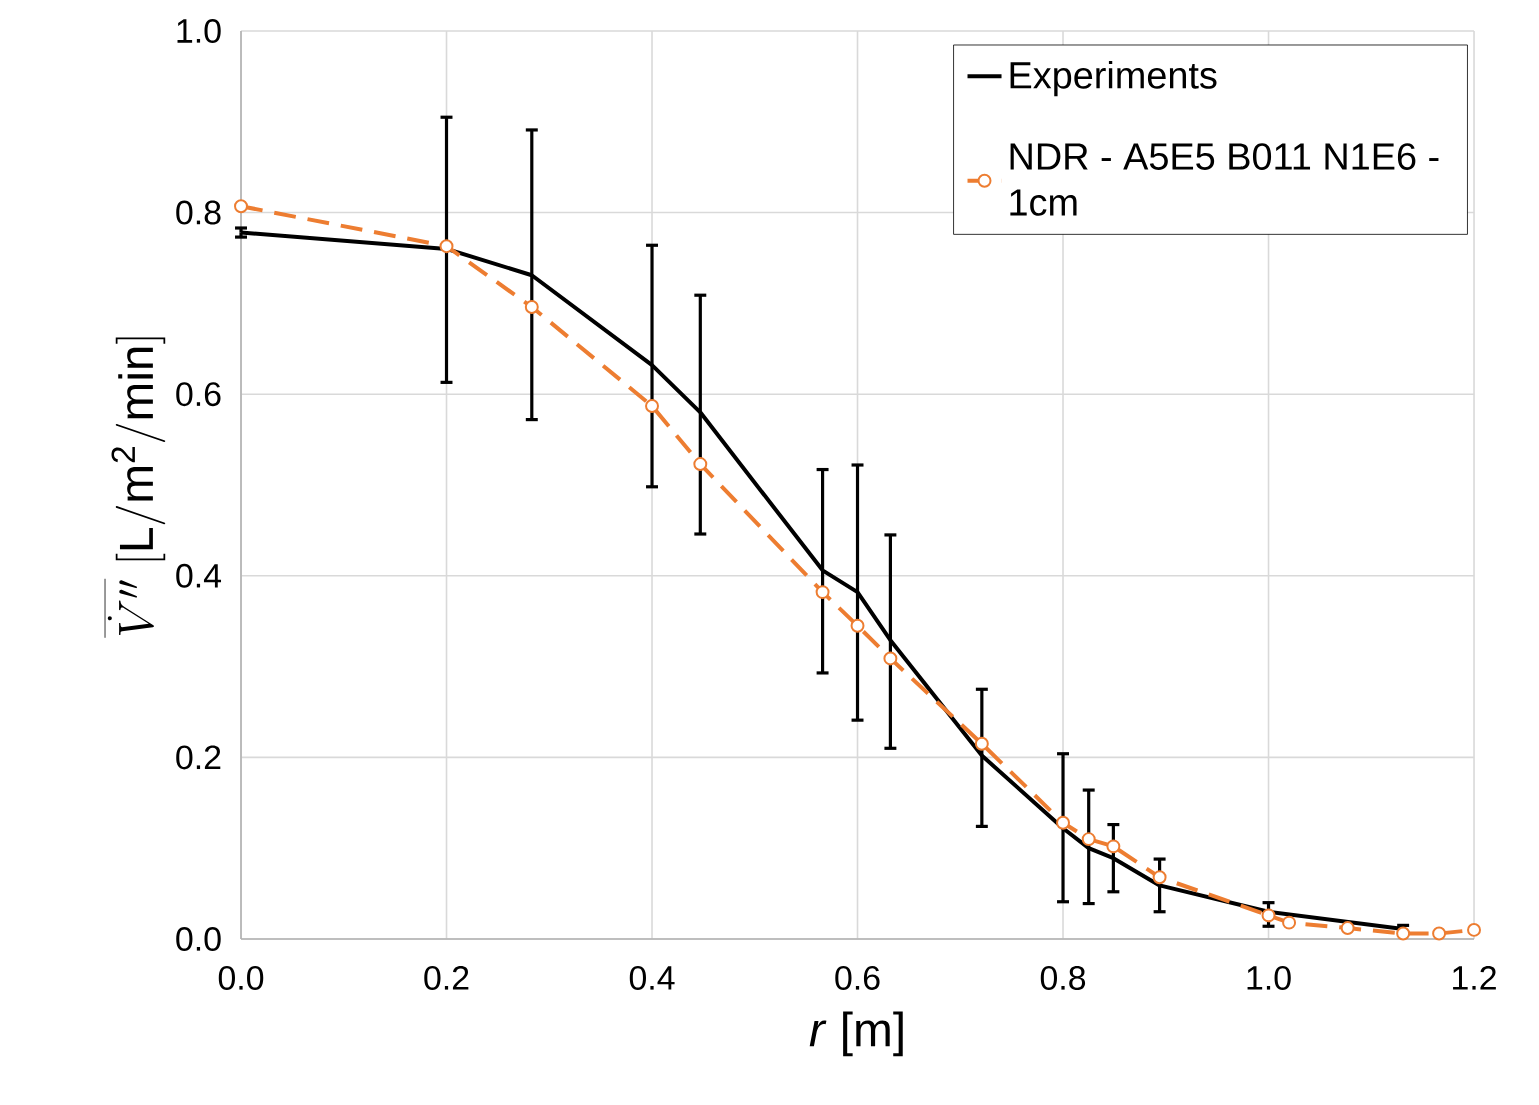 The image size is (1539, 1105). I want to click on x-tick-label: 0.8, so click(1063, 977).